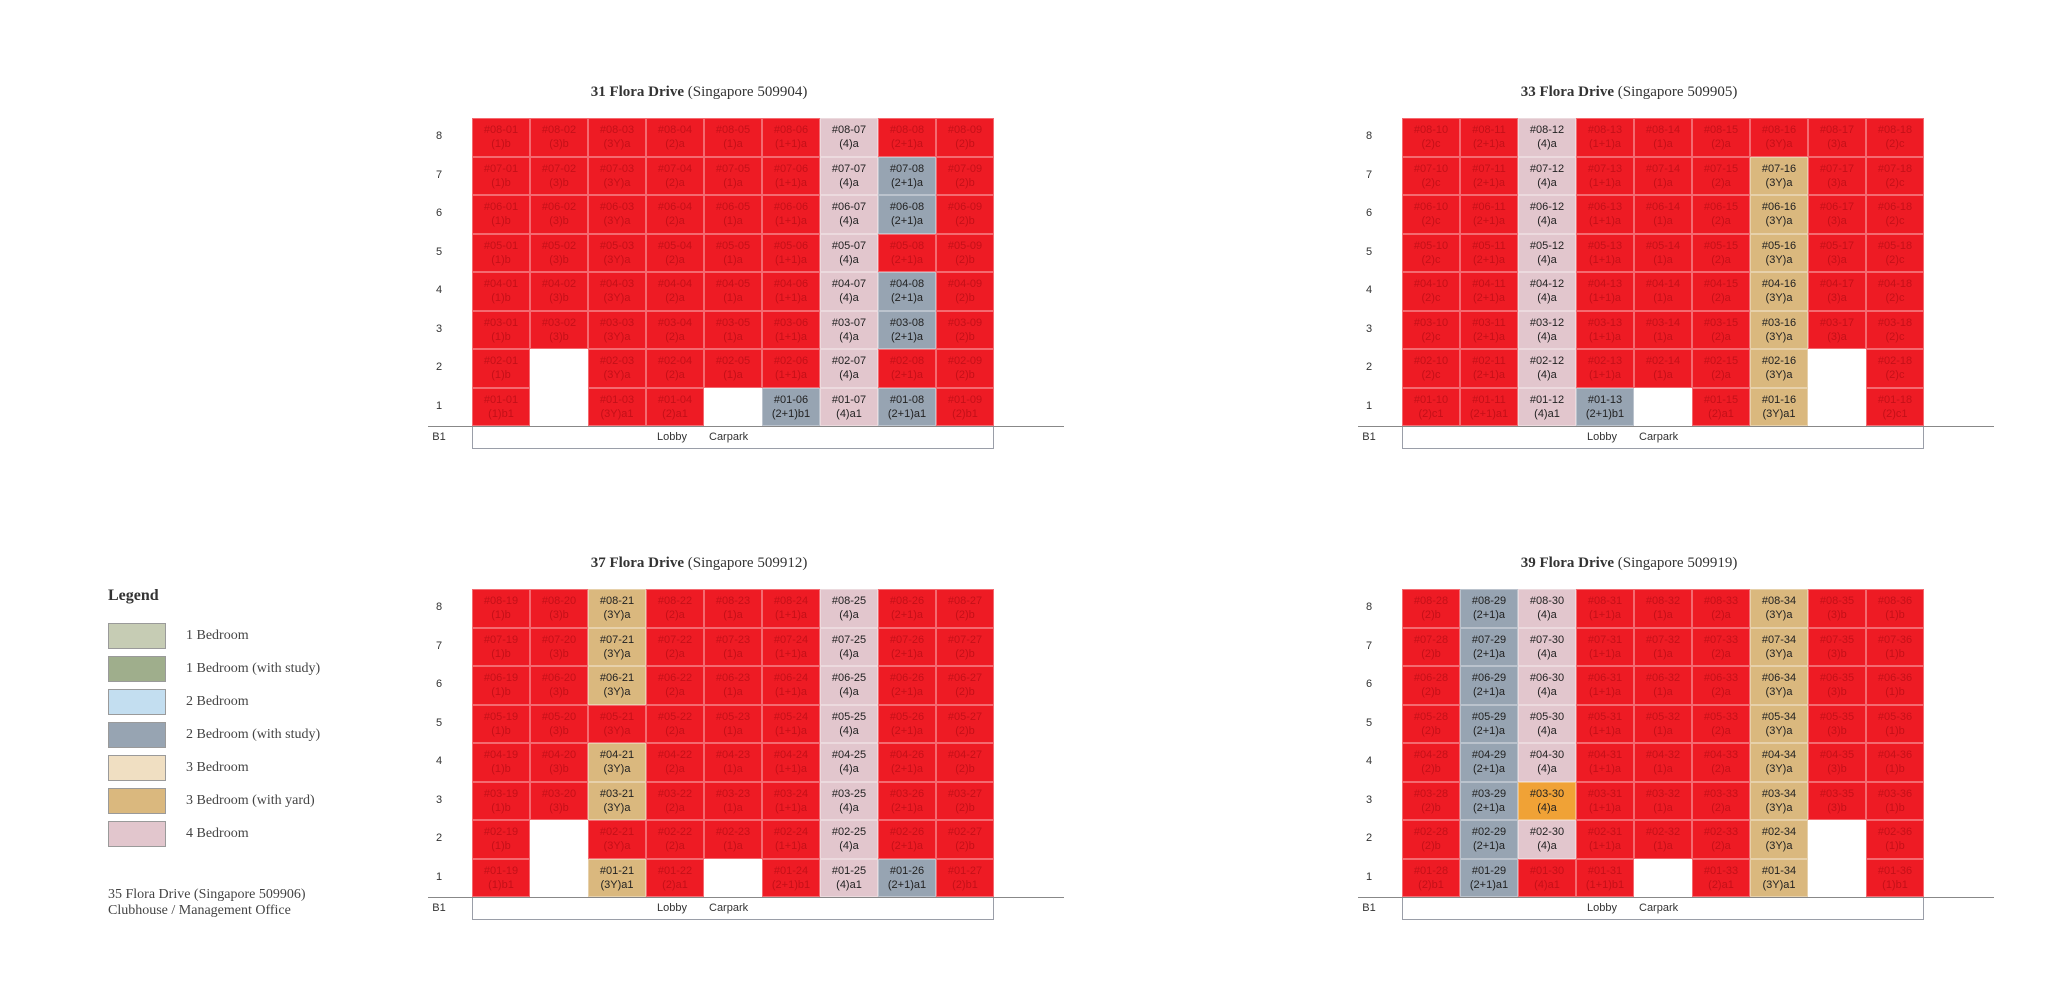 The height and width of the screenshot is (991, 2048). Describe the element at coordinates (849, 839) in the screenshot. I see `unit-available: #02-25 (4)a` at that location.